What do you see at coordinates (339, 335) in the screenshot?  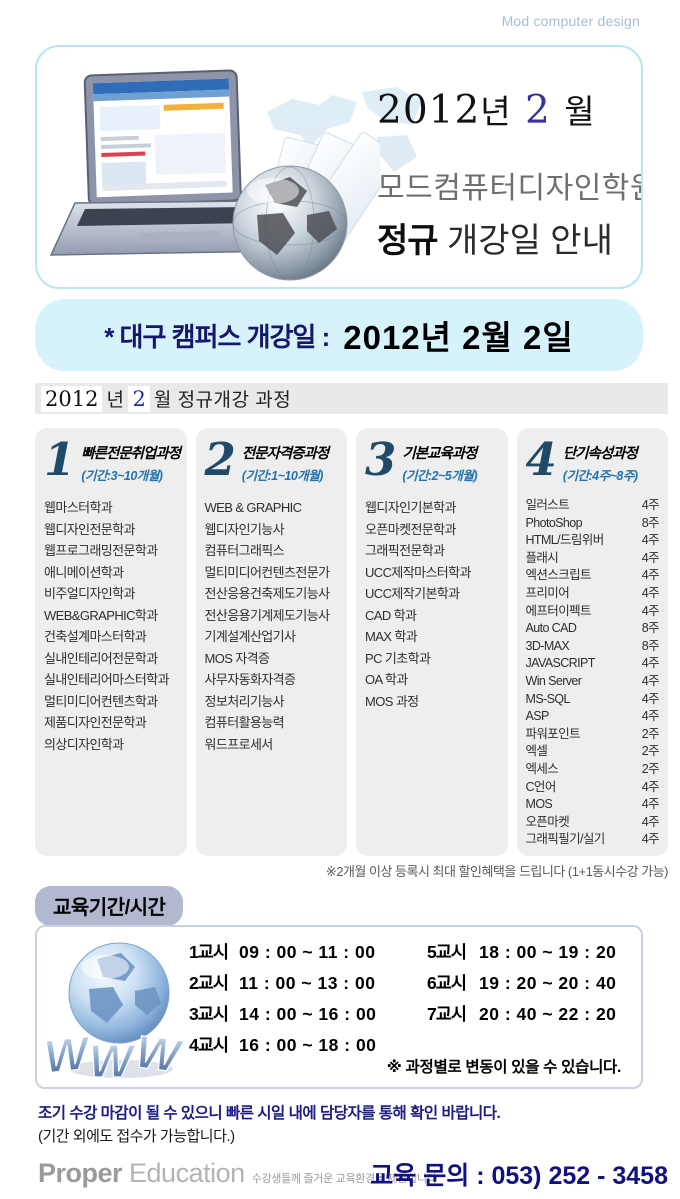 I see `campus-open-date-banner: * 대구 캠퍼스 개강일 : 2012년 2월 2일` at bounding box center [339, 335].